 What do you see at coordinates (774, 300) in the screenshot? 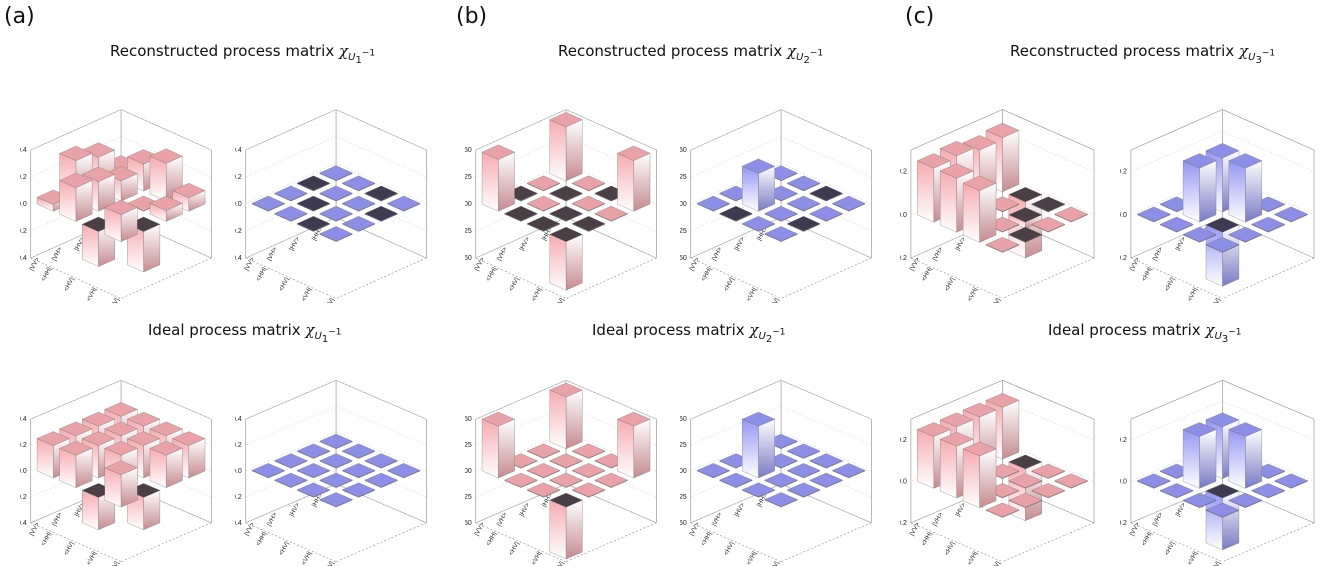
I see `col-axis-label: <VV|` at bounding box center [774, 300].